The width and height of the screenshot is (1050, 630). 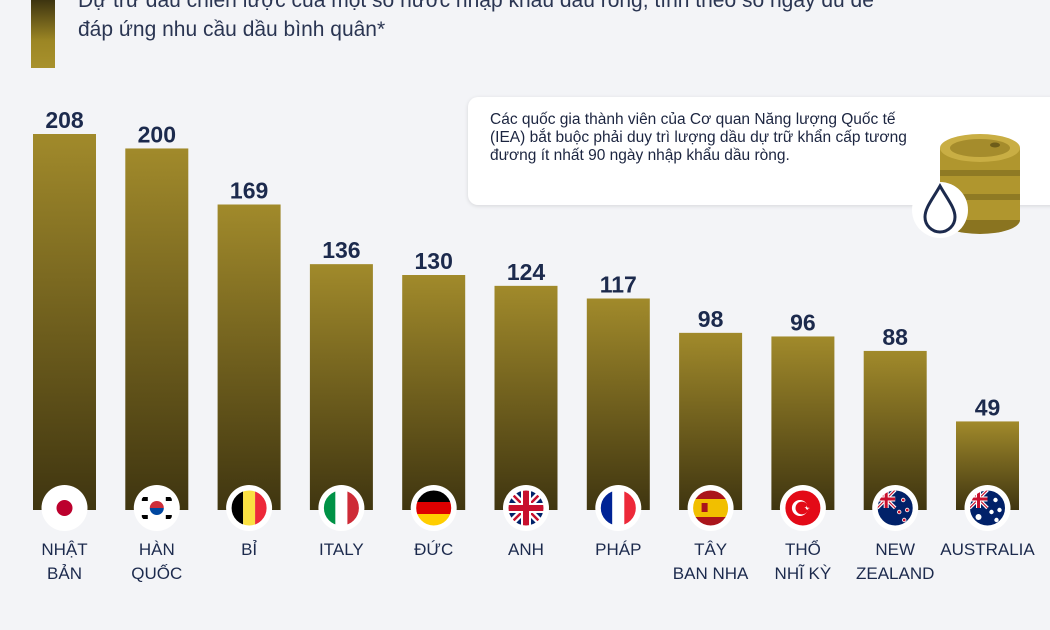 I want to click on oil-barrel-icon, so click(x=966, y=186).